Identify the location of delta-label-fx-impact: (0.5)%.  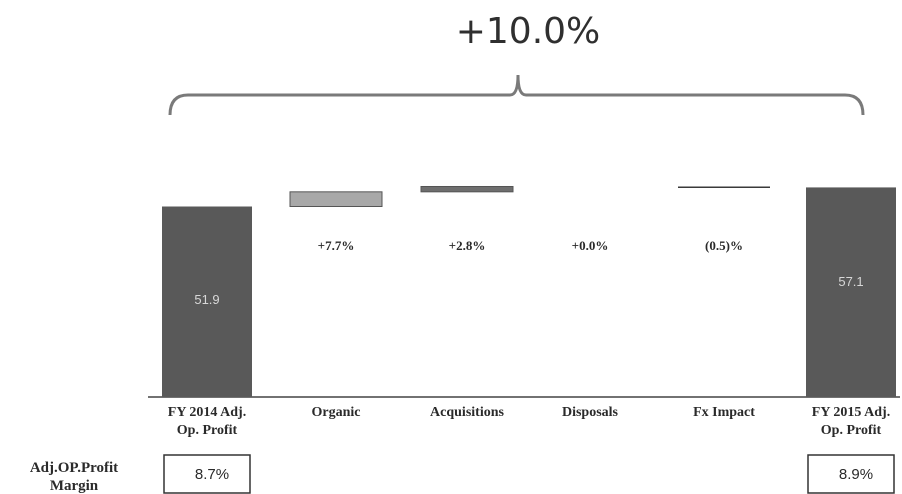
(724, 245).